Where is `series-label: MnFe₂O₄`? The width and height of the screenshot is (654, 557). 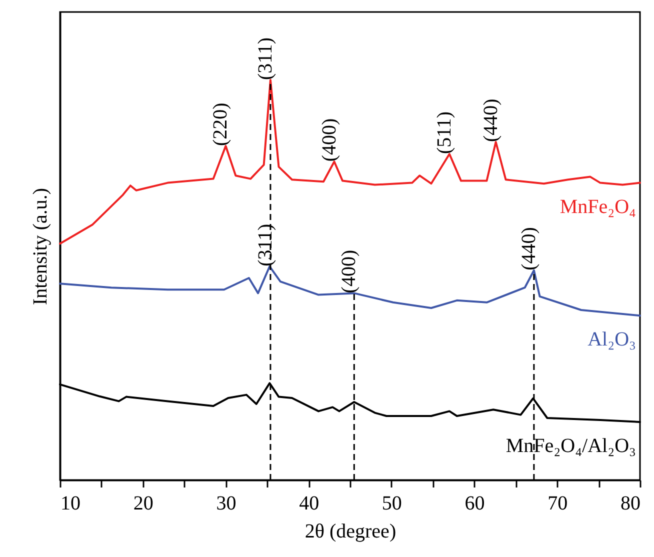 series-label: MnFe₂O₄ is located at coordinates (598, 207).